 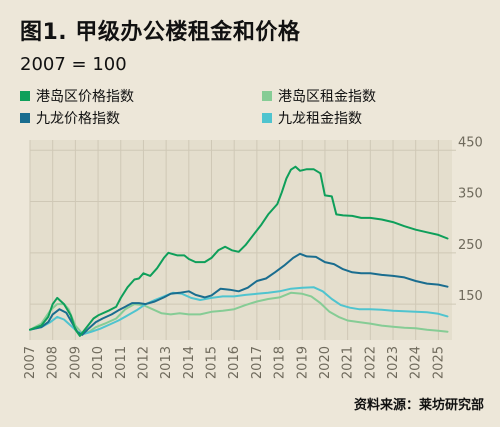 What do you see at coordinates (30, 362) in the screenshot?
I see `x-tick-label-2007: 2007` at bounding box center [30, 362].